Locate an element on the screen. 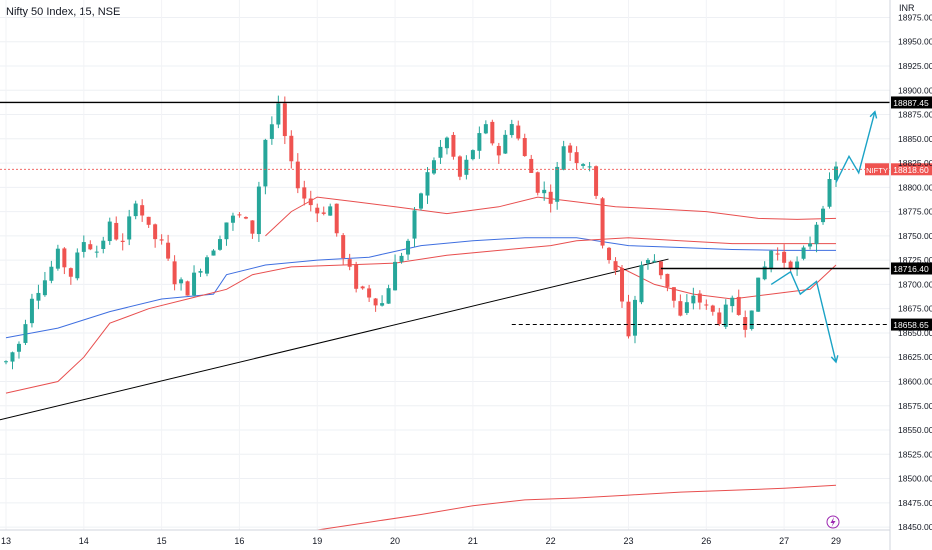 The image size is (932, 550). time-tick-label: 19 is located at coordinates (317, 541).